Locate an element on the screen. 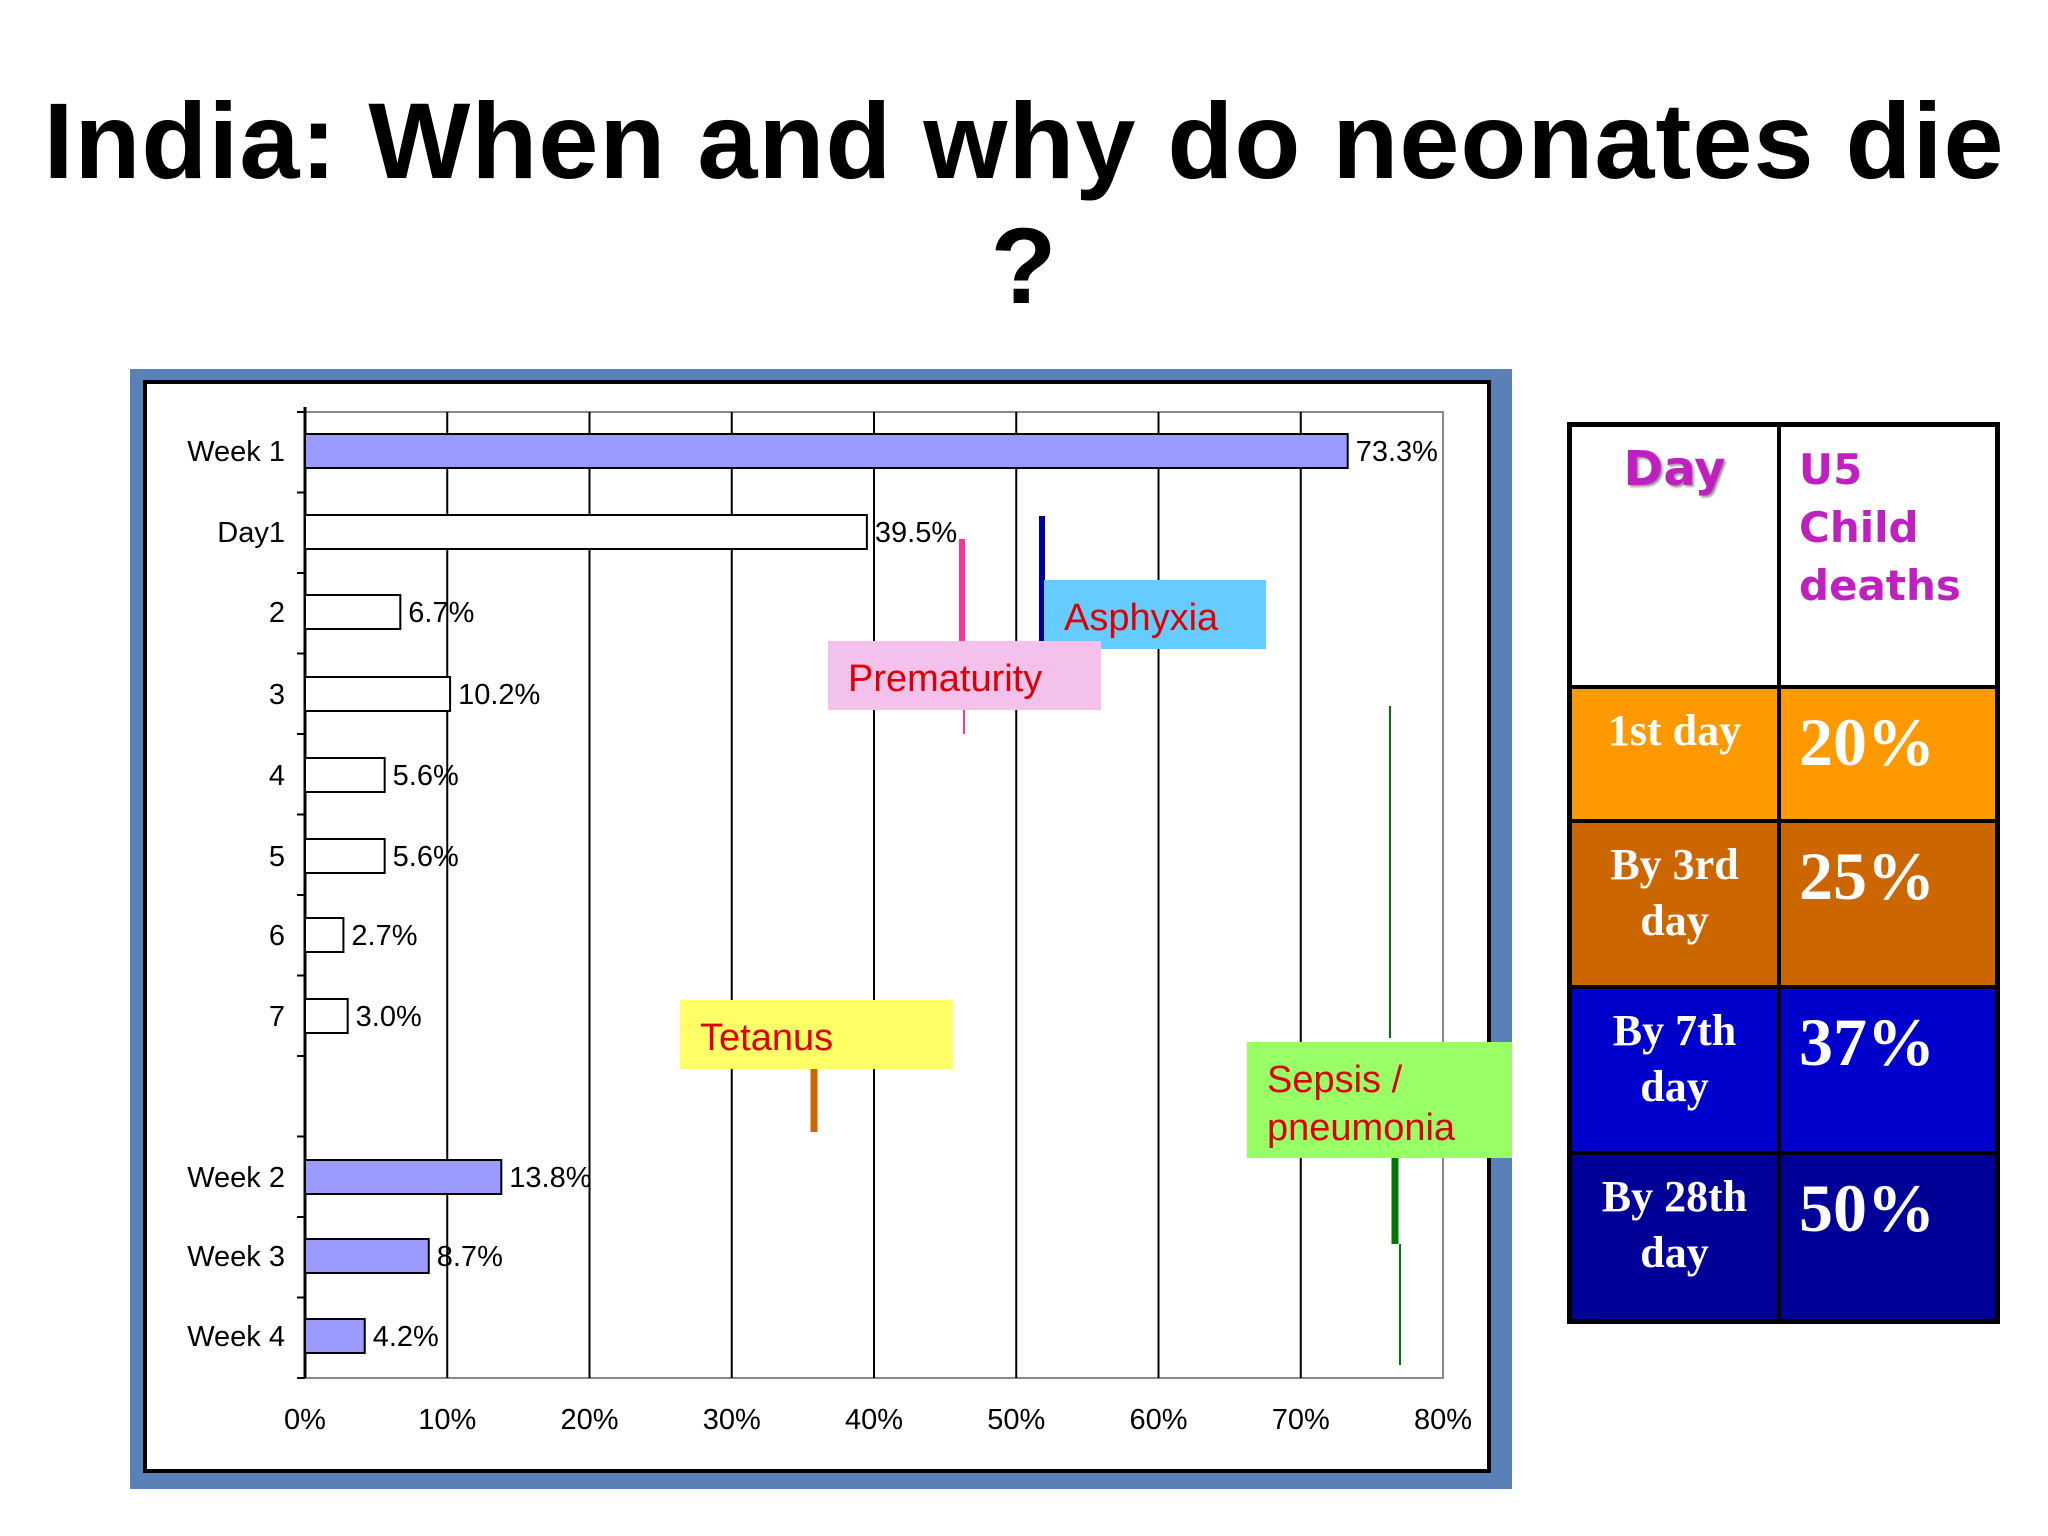 This screenshot has width=2048, height=1536. table-row-value: 37% is located at coordinates (1888, 1070).